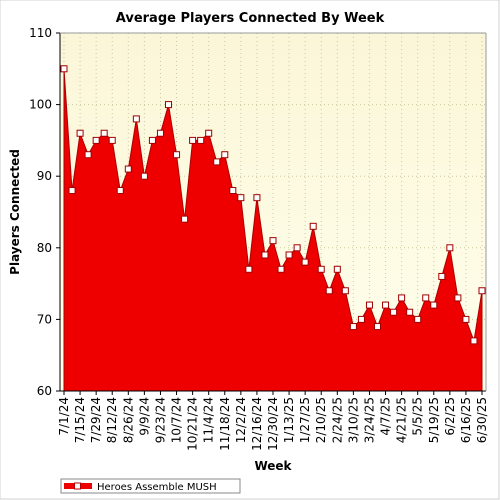 Image resolution: width=500 pixels, height=500 pixels. What do you see at coordinates (193, 424) in the screenshot?
I see `x-tick-label: 10/21/24` at bounding box center [193, 424].